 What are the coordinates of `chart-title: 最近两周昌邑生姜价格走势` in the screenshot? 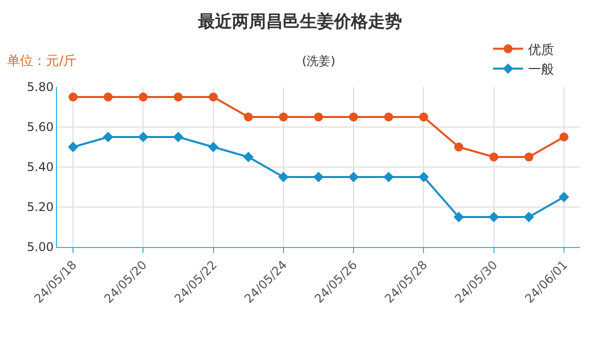 It's located at (299, 21).